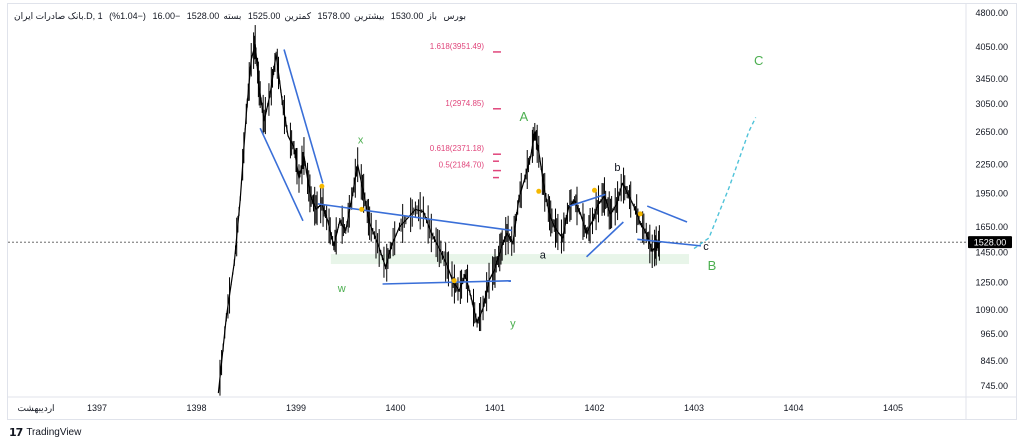 The width and height of the screenshot is (1024, 446). I want to click on x-tick-label: 1400, so click(395, 408).